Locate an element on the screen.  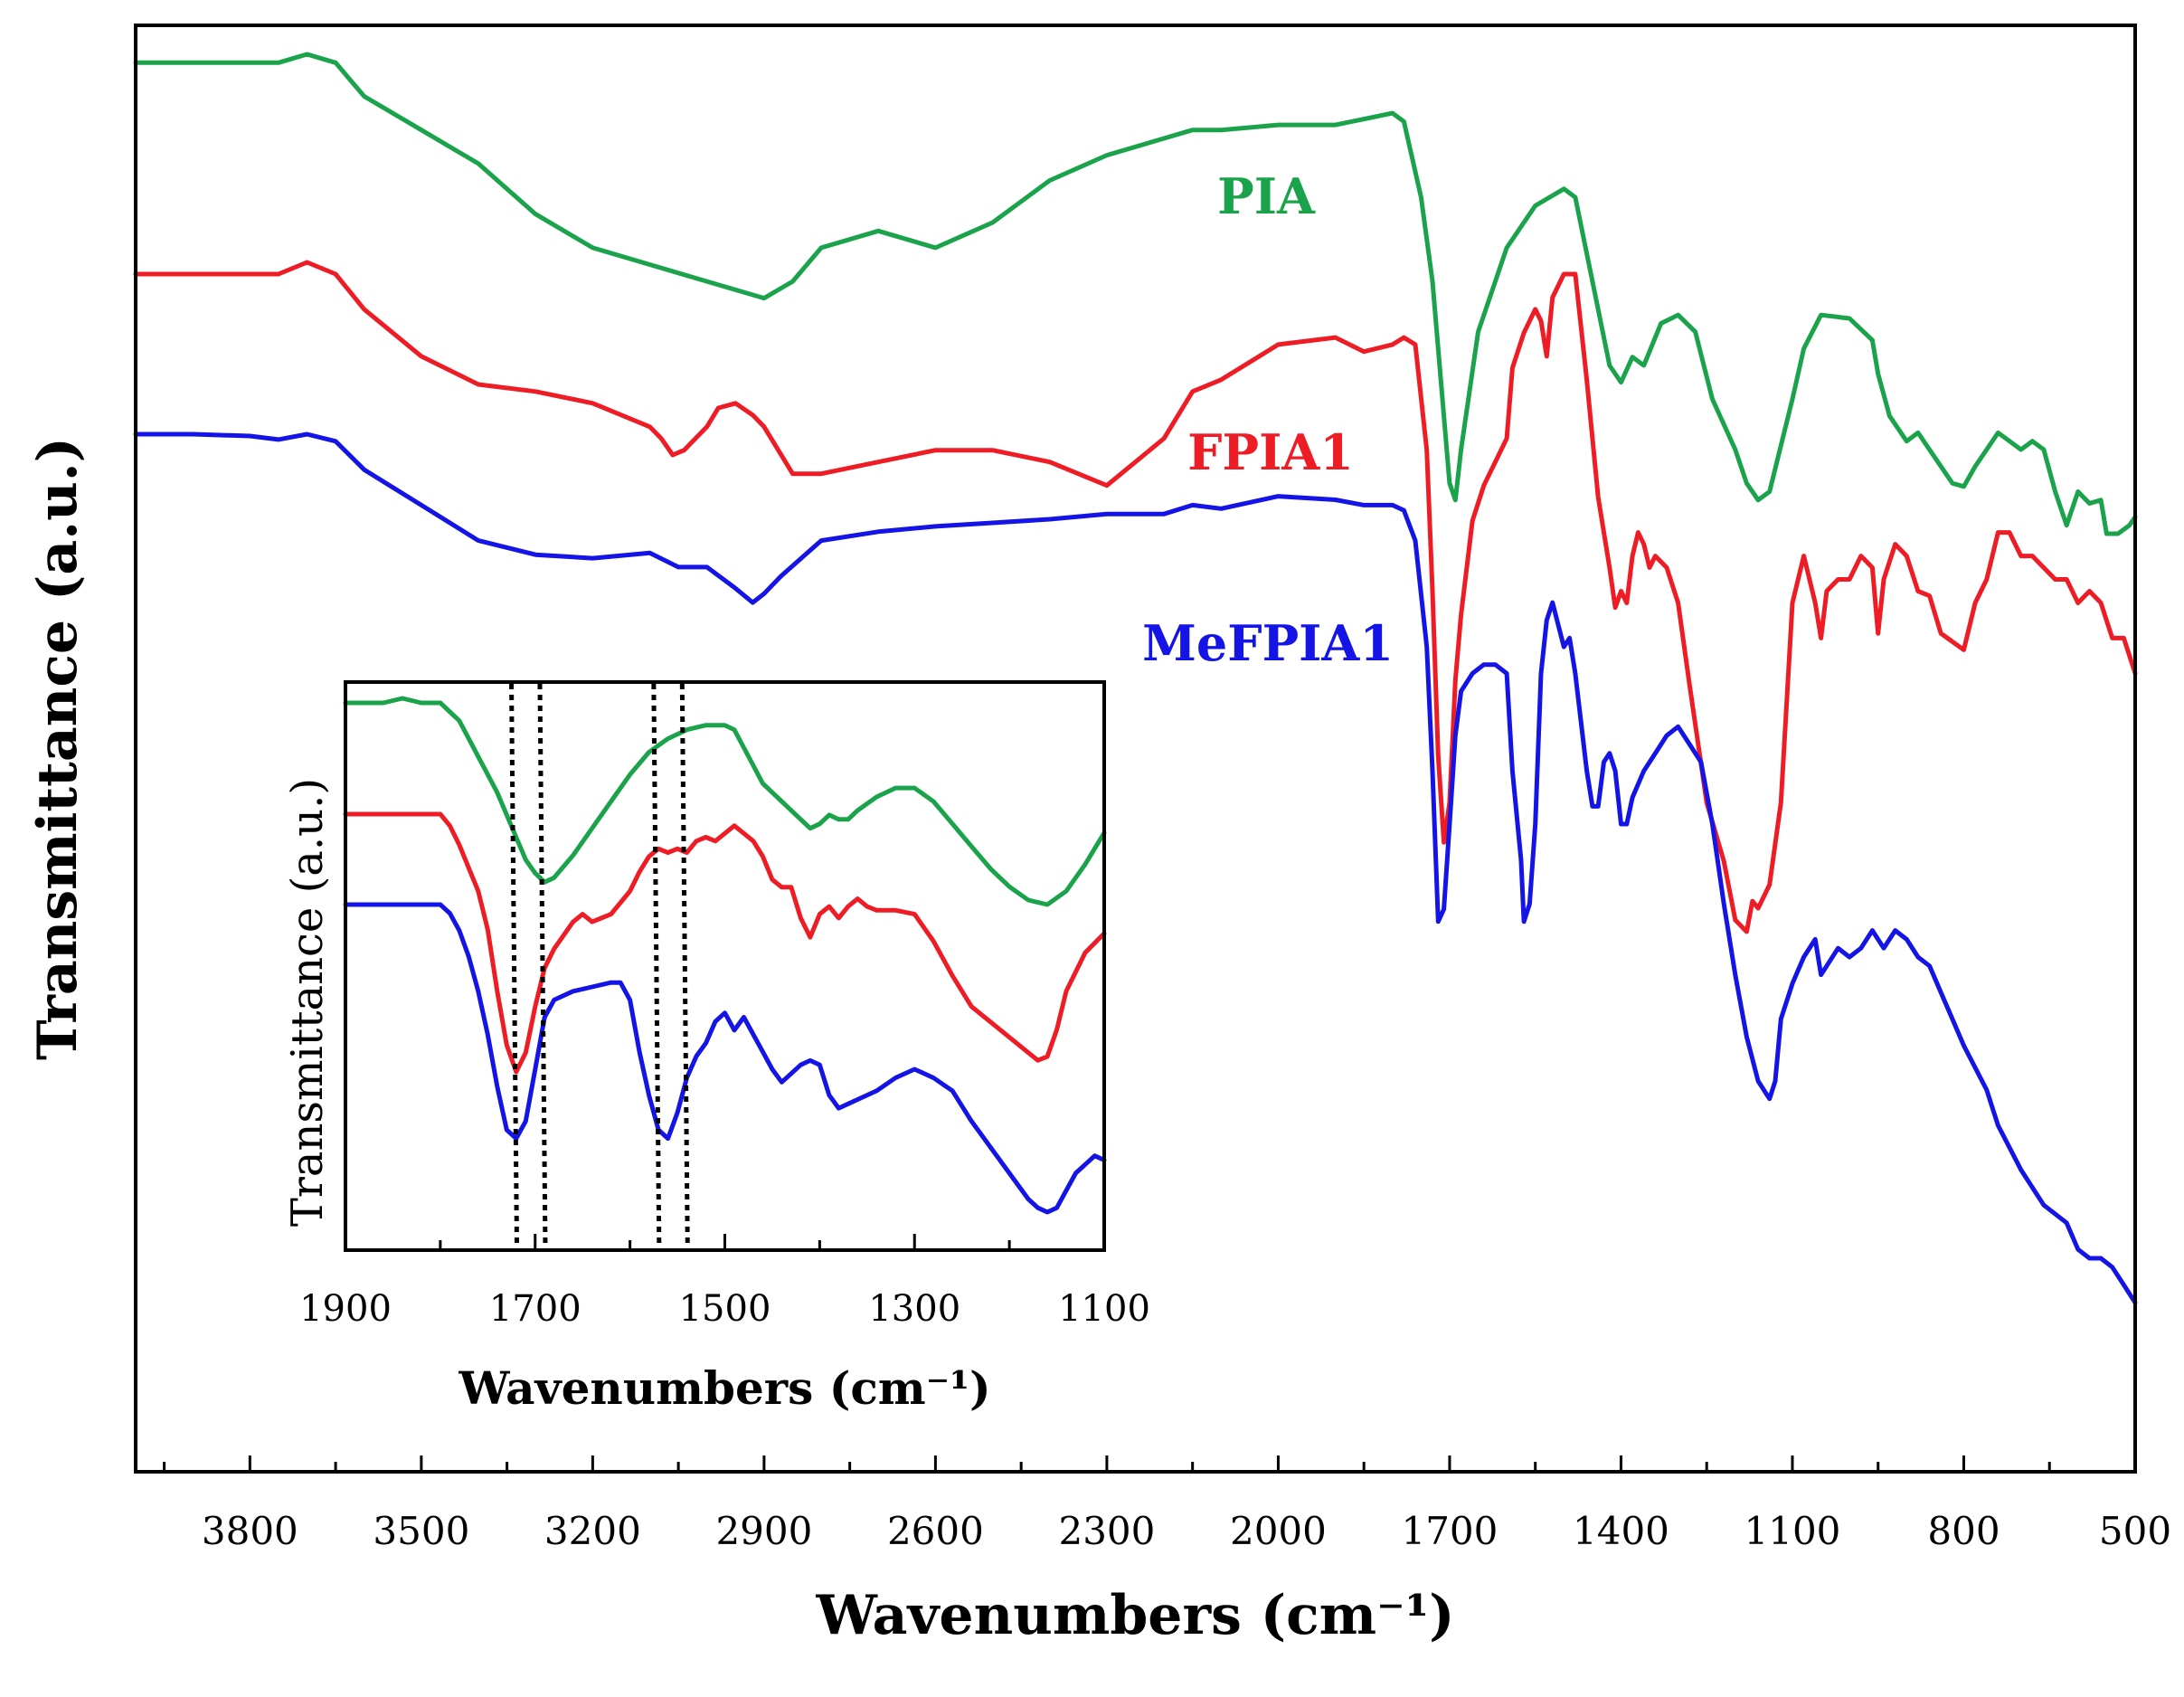
inset-x-axis-title: Wavenumbers (cm⁻¹) is located at coordinates (724, 1388).